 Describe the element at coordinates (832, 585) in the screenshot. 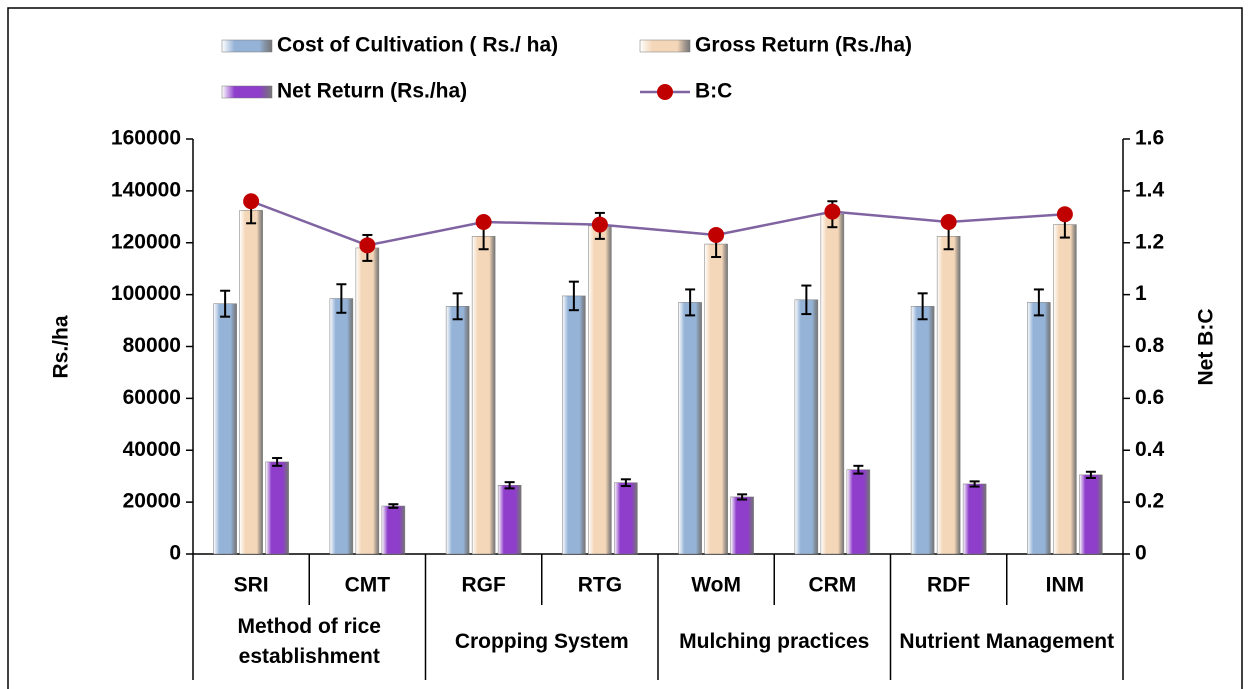

I see `x-tick-label: CRM` at that location.